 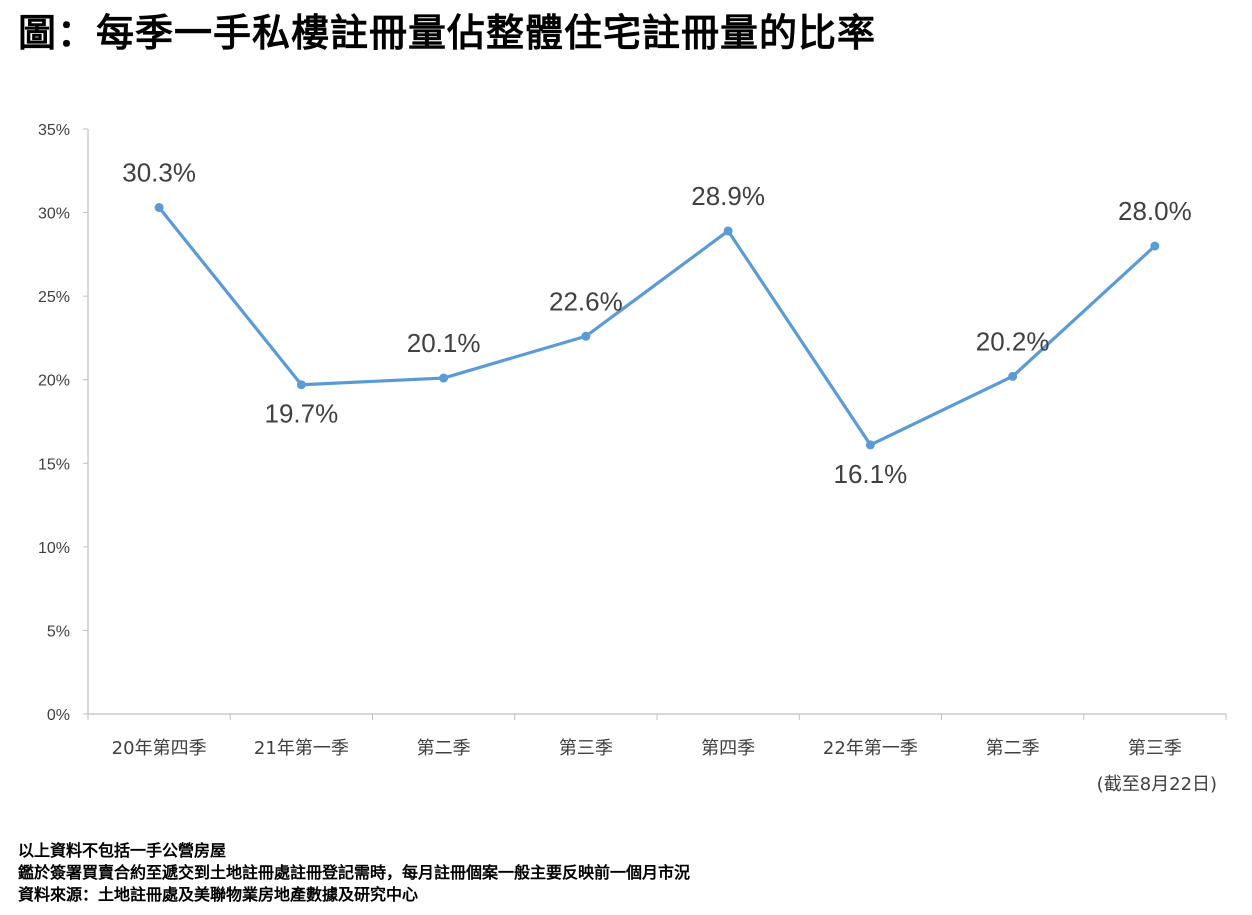 What do you see at coordinates (301, 748) in the screenshot?
I see `x-tick-label: 21年第一季` at bounding box center [301, 748].